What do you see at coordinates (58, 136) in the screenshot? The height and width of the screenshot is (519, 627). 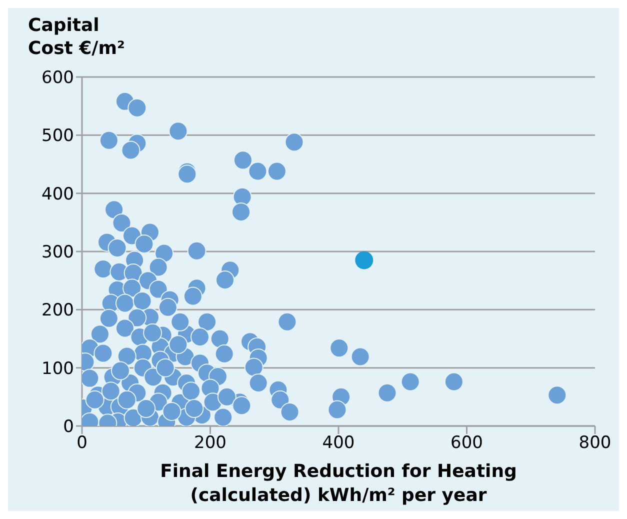 I see `y-tick-label: 500` at bounding box center [58, 136].